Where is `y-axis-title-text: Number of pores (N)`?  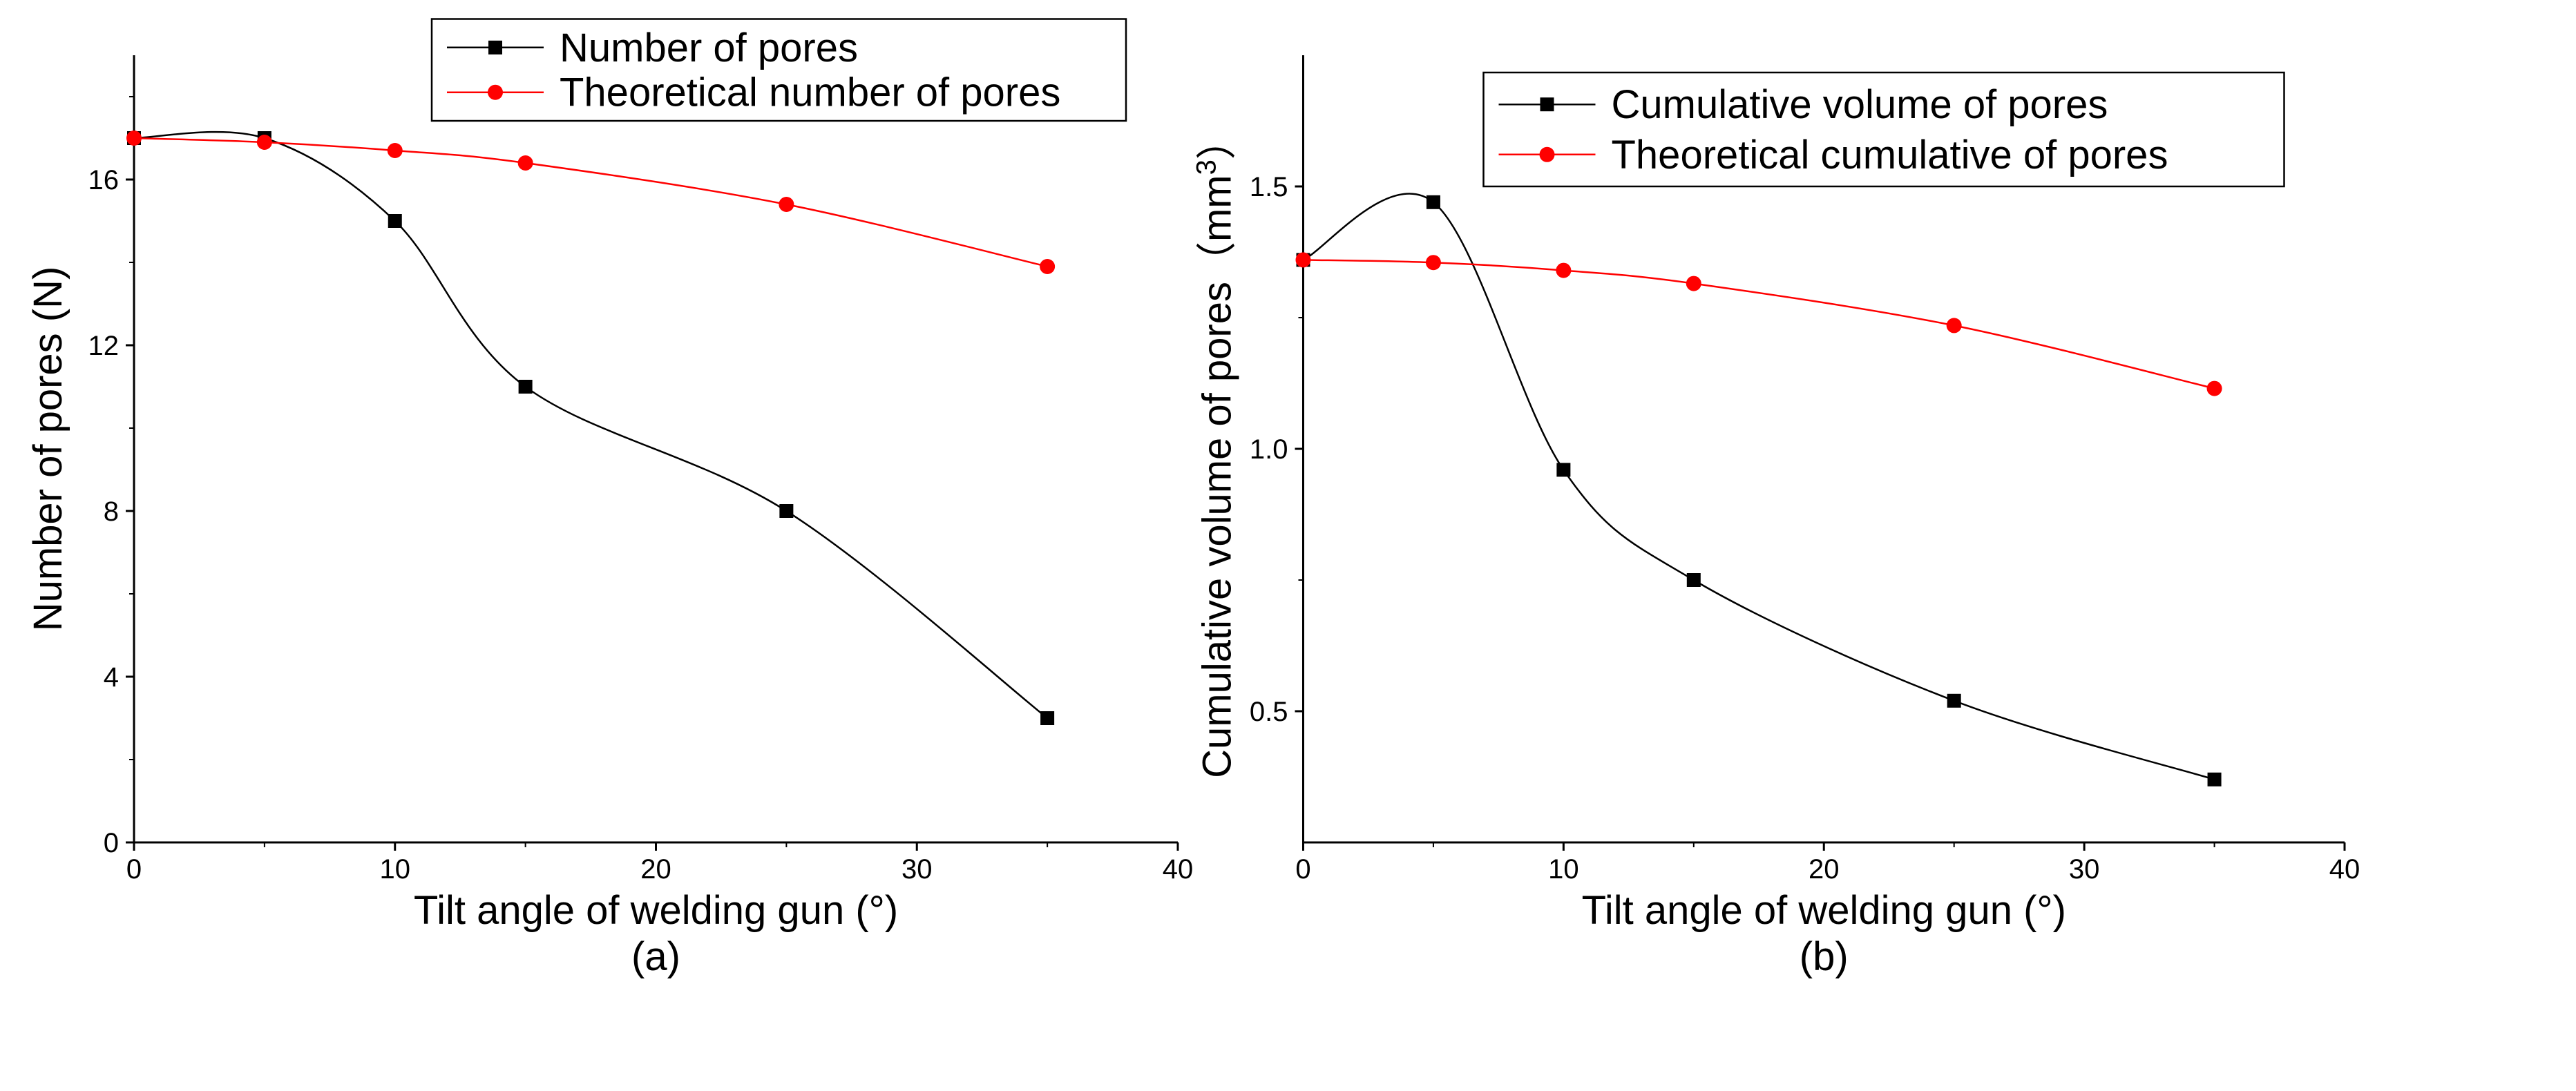
y-axis-title-text: Number of pores (N) is located at coordinates (48, 450).